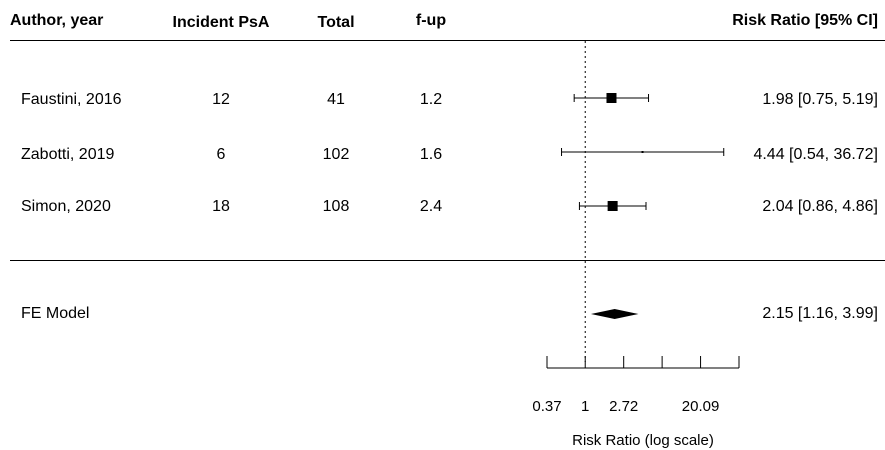 The width and height of the screenshot is (885, 450). I want to click on row-incident: 12, so click(221, 99).